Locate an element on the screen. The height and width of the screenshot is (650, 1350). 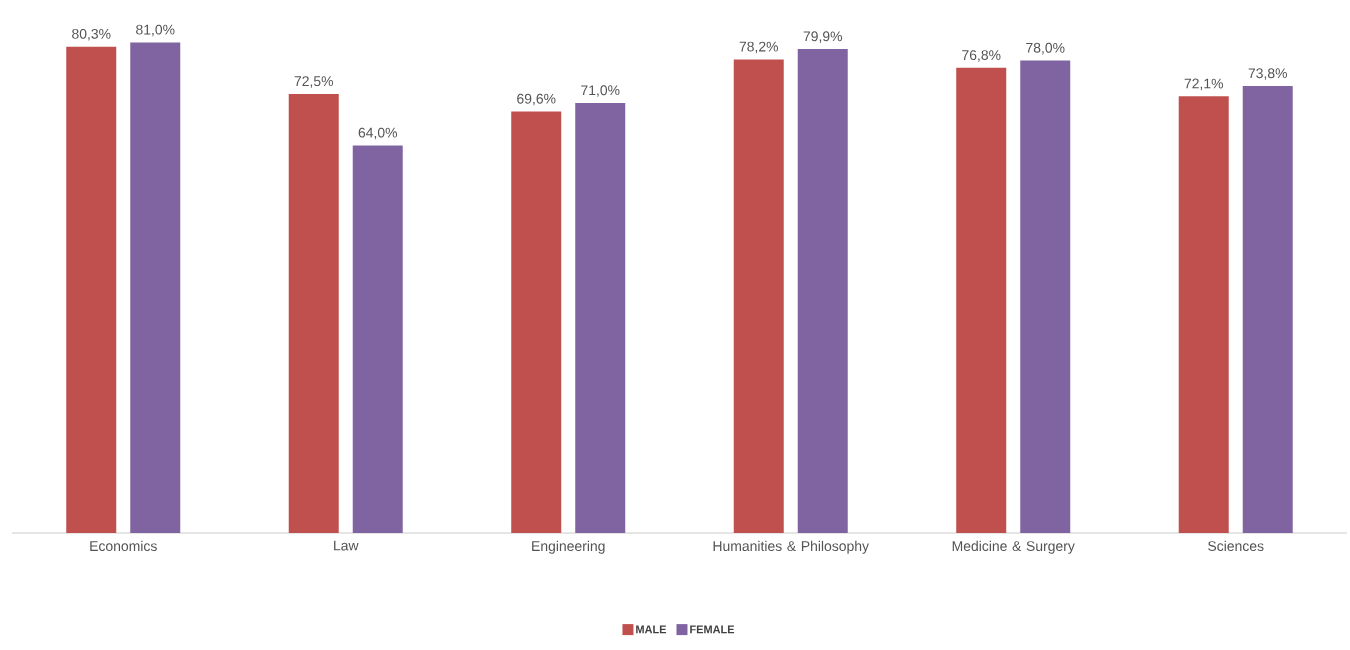
data-label: 81,0% is located at coordinates (155, 30).